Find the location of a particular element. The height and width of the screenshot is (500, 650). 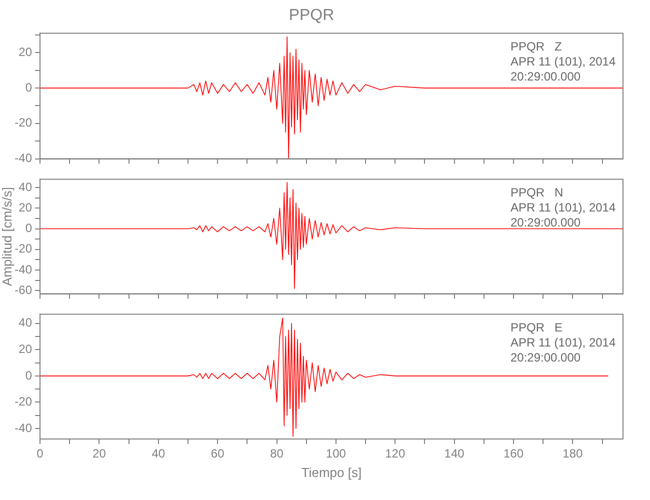

x-tick-label: 0 is located at coordinates (40, 453).